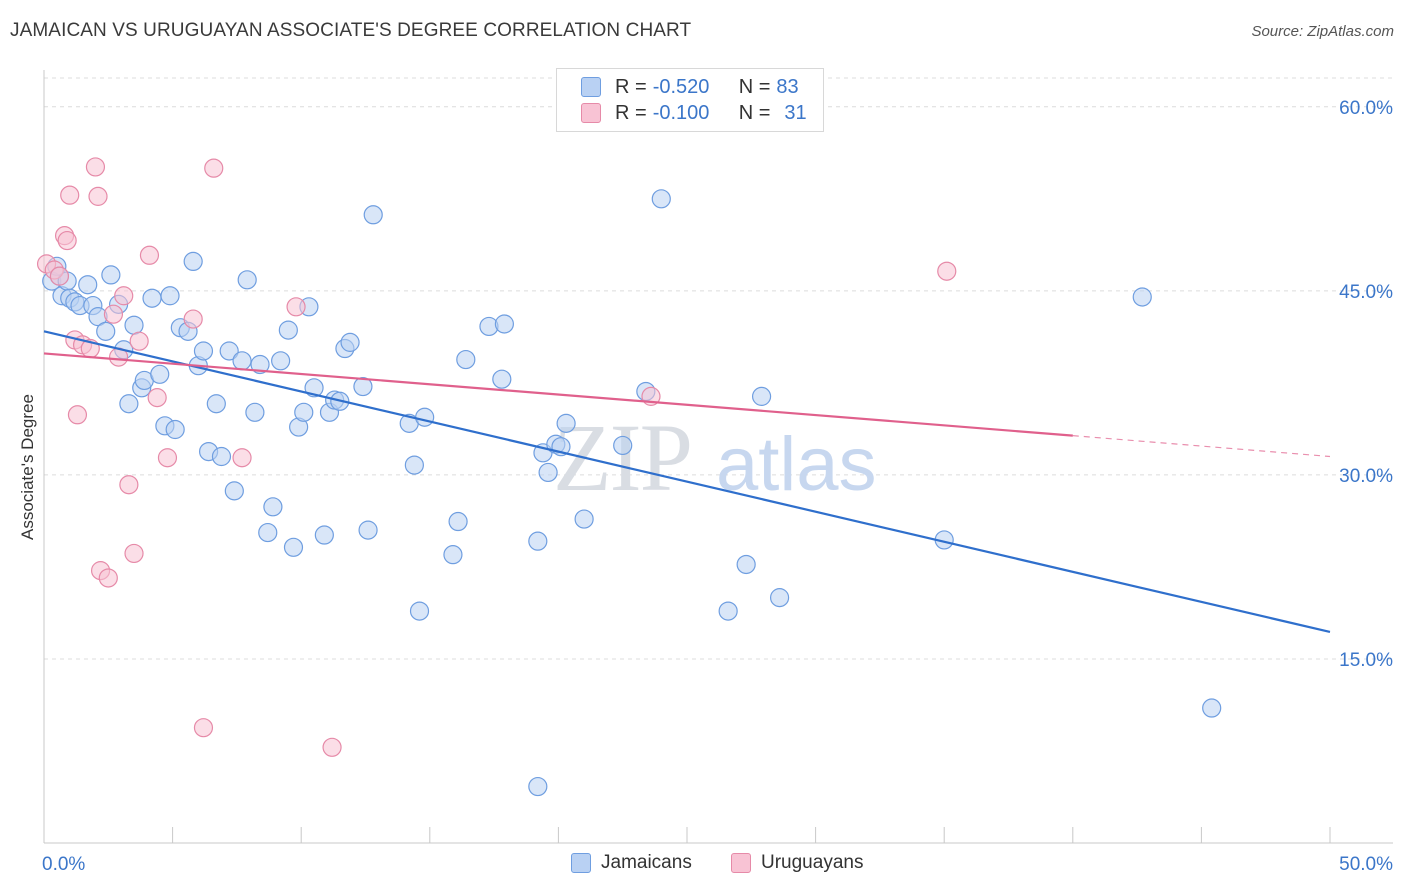 Image resolution: width=1406 pixels, height=892 pixels. Describe the element at coordinates (681, 112) in the screenshot. I see `legend-r-value: -0.100` at that location.